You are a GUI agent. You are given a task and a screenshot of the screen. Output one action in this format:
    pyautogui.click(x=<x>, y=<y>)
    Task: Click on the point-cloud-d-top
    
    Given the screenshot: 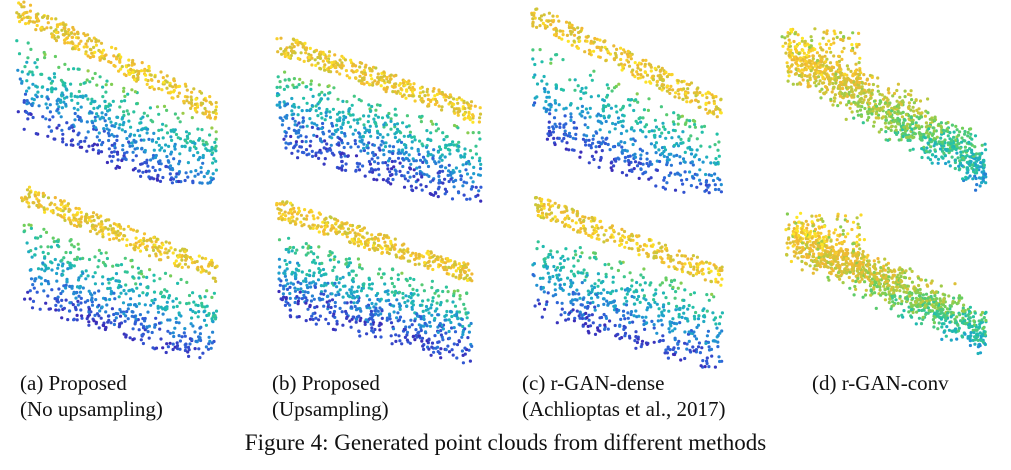 What is the action you would take?
    pyautogui.click(x=882, y=120)
    